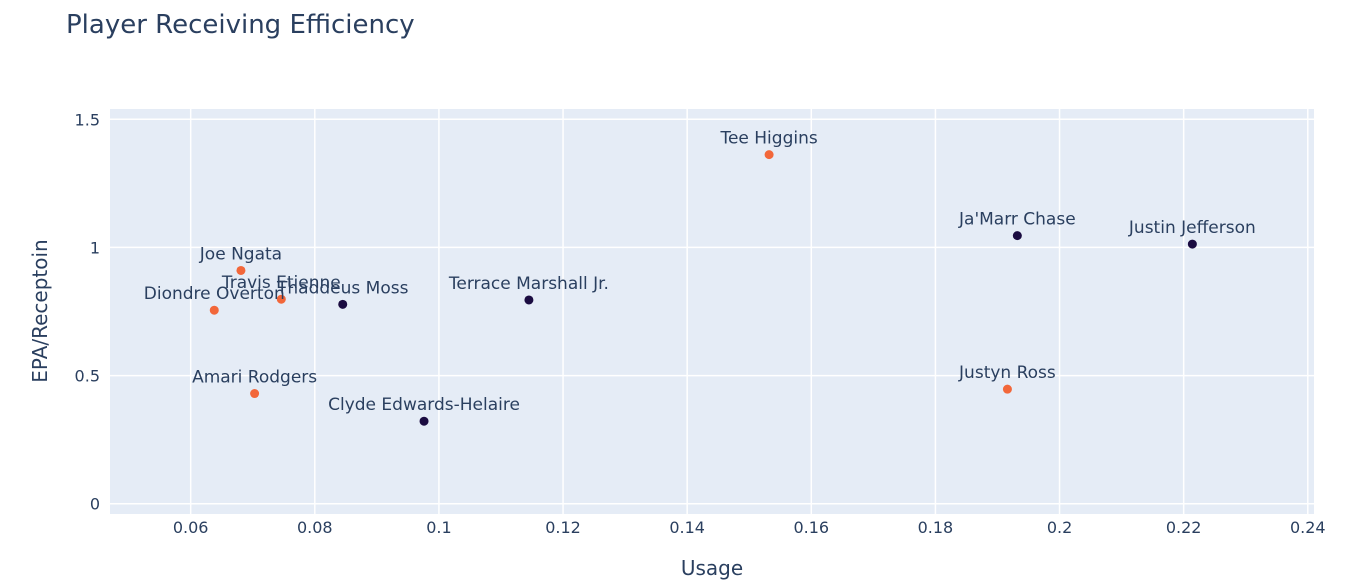  Describe the element at coordinates (40, 310) in the screenshot. I see `y-axis-title: EPA/Receptoin` at that location.